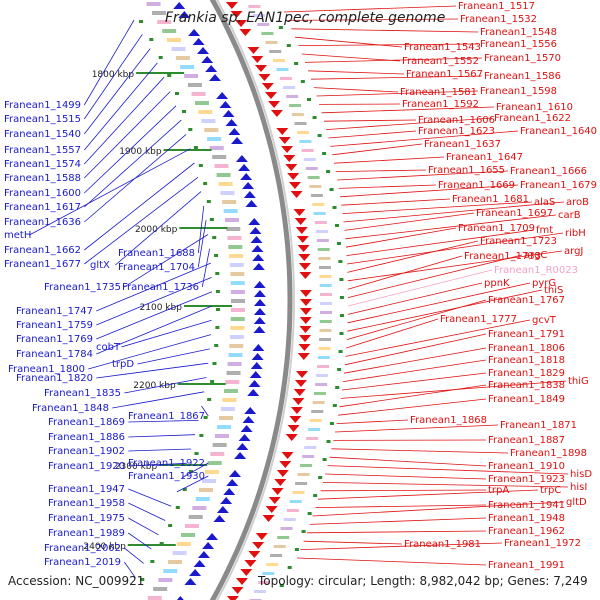 Image resolution: width=600 pixels, height=600 pixels. Describe the element at coordinates (42, 264) in the screenshot. I see `gene-label-left: Franean1_1677` at that location.